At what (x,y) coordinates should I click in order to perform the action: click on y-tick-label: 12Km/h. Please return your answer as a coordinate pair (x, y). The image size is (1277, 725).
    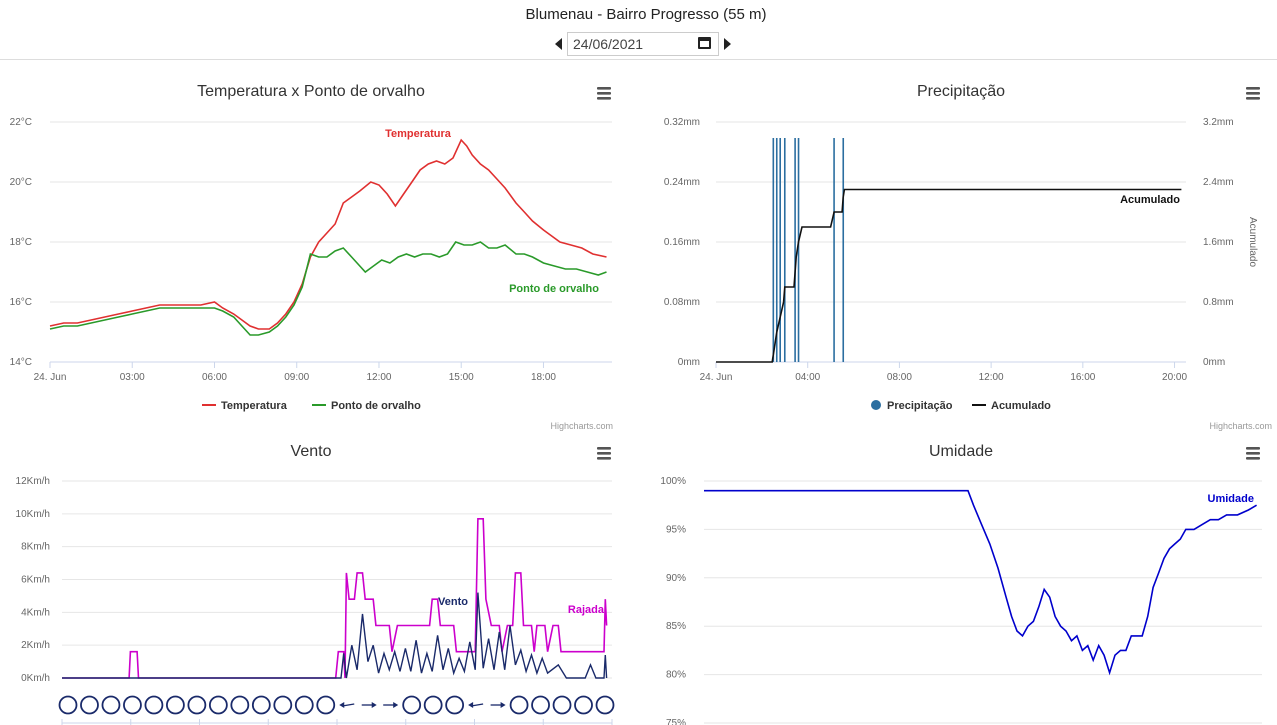
    Looking at the image, I should click on (33, 481).